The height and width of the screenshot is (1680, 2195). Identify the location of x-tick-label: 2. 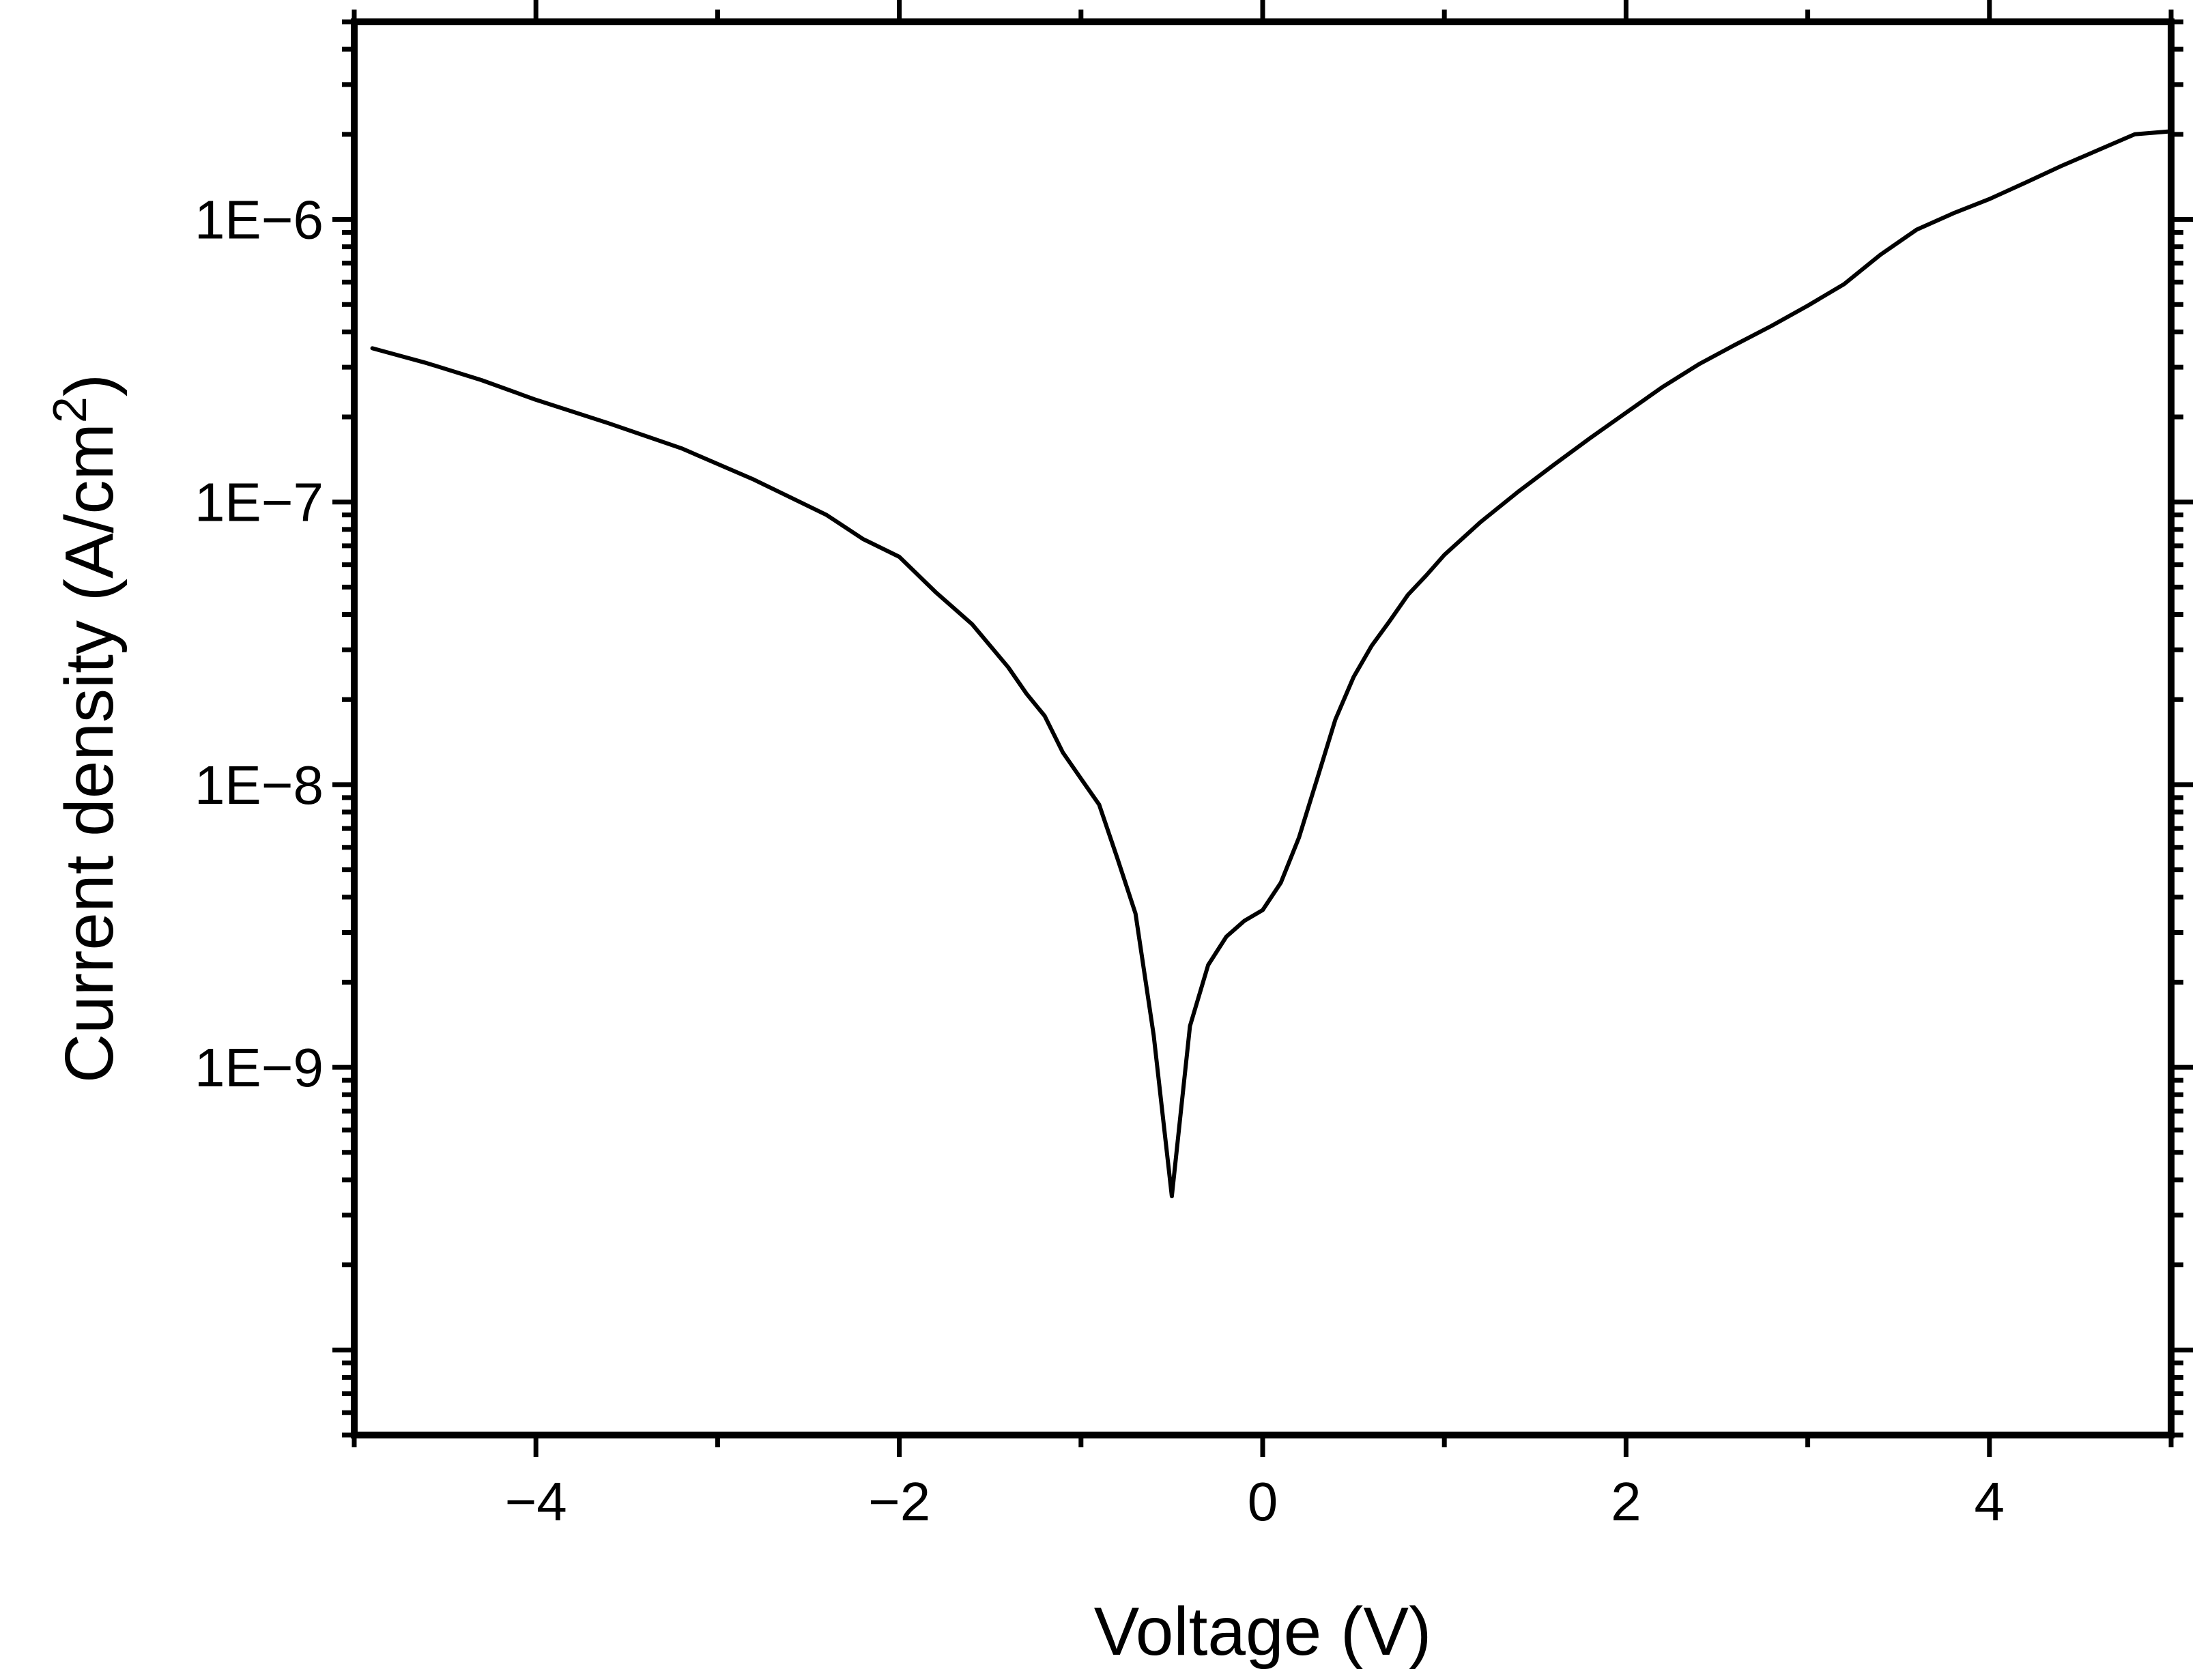
(1626, 1501).